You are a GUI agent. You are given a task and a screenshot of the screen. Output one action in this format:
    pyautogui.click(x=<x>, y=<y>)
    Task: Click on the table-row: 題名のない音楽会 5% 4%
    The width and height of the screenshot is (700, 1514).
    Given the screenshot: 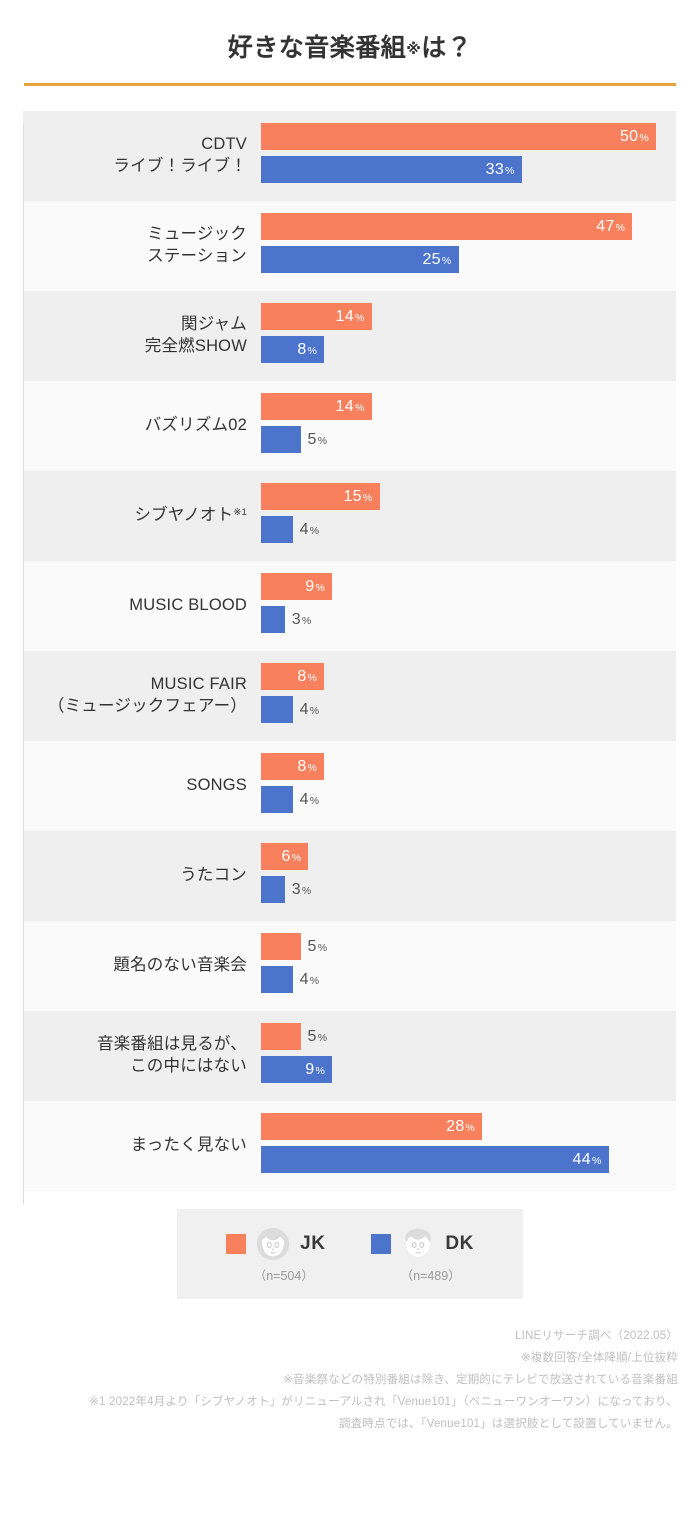 What is the action you would take?
    pyautogui.click(x=349, y=966)
    